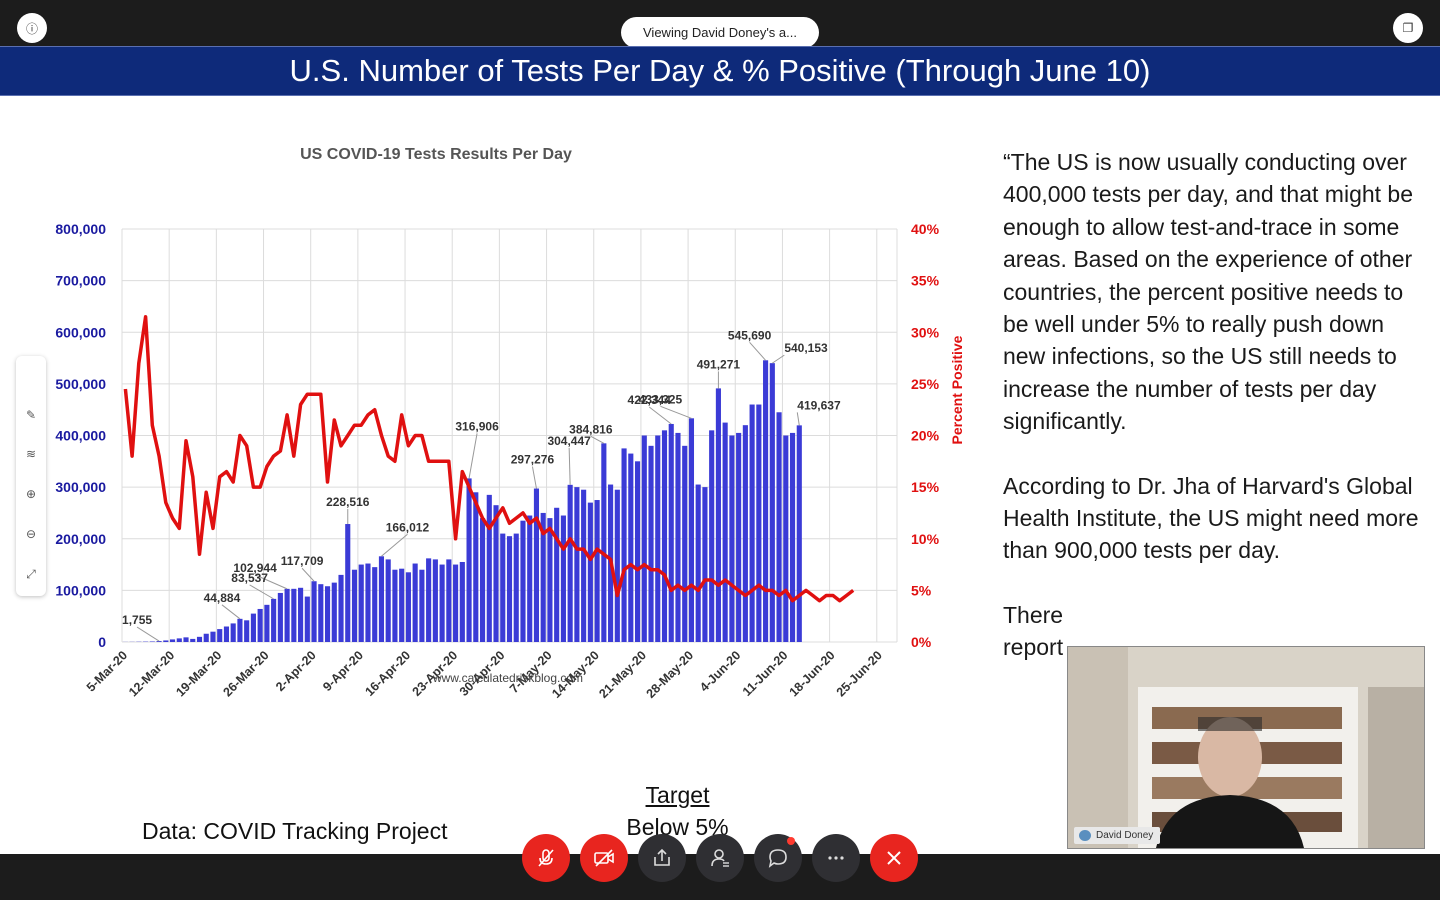  I want to click on audio-icon, so click(1085, 835).